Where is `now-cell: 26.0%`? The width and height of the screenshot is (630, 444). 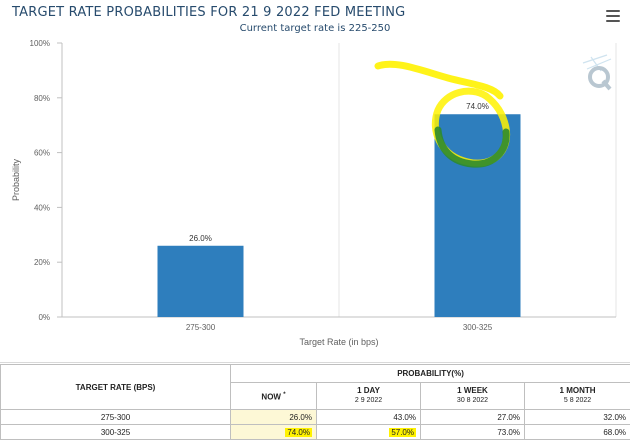 now-cell: 26.0% is located at coordinates (273, 417).